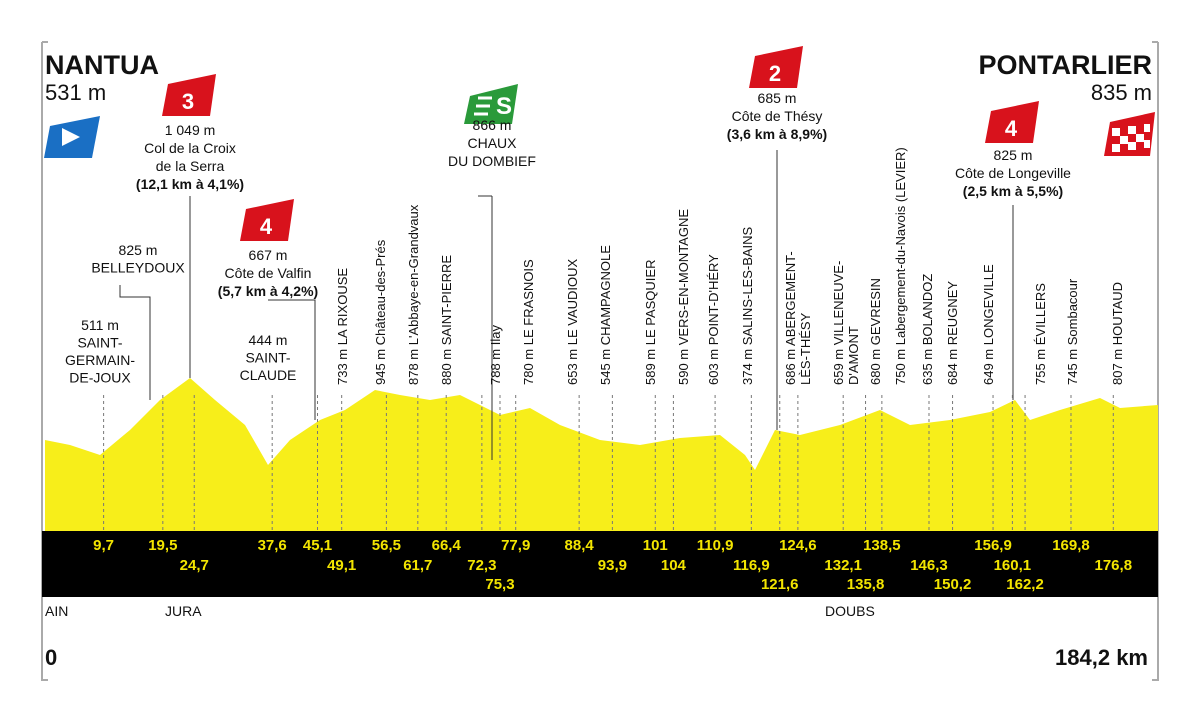  Describe the element at coordinates (866, 584) in the screenshot. I see `km-marker: 135,8` at that location.